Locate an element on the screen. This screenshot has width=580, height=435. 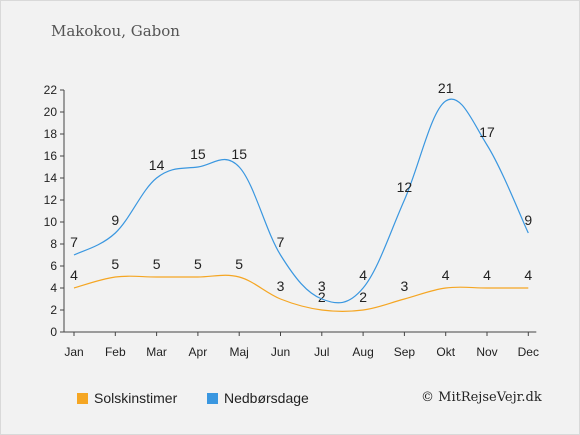
data-label-rain-Mar: 14 is located at coordinates (157, 165).